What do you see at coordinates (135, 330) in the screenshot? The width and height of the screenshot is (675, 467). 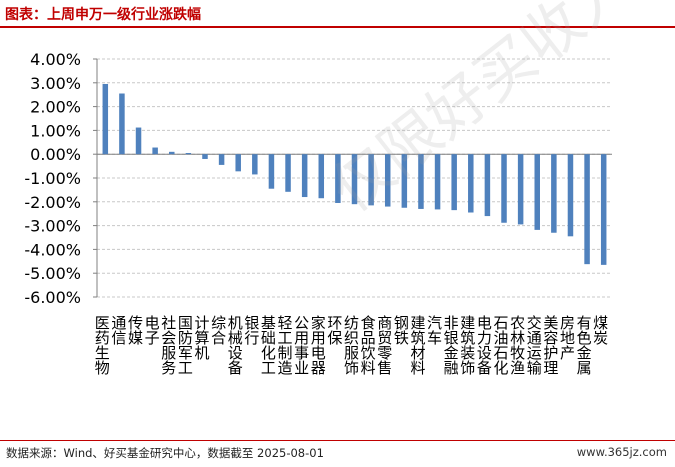 I see `x-category-label: 传媒` at bounding box center [135, 330].